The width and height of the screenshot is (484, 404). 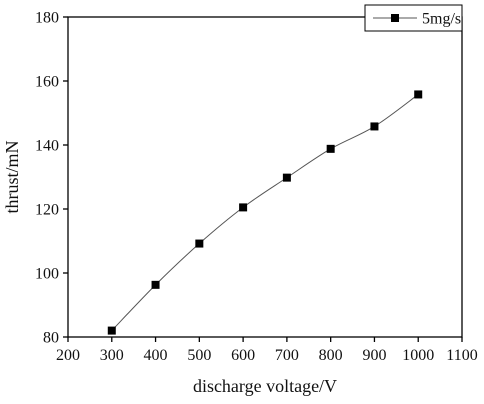 What do you see at coordinates (267, 350) in the screenshot?
I see `x-axis-ticks: 200 300 400 500 600 700 800 900 1000 1100` at bounding box center [267, 350].